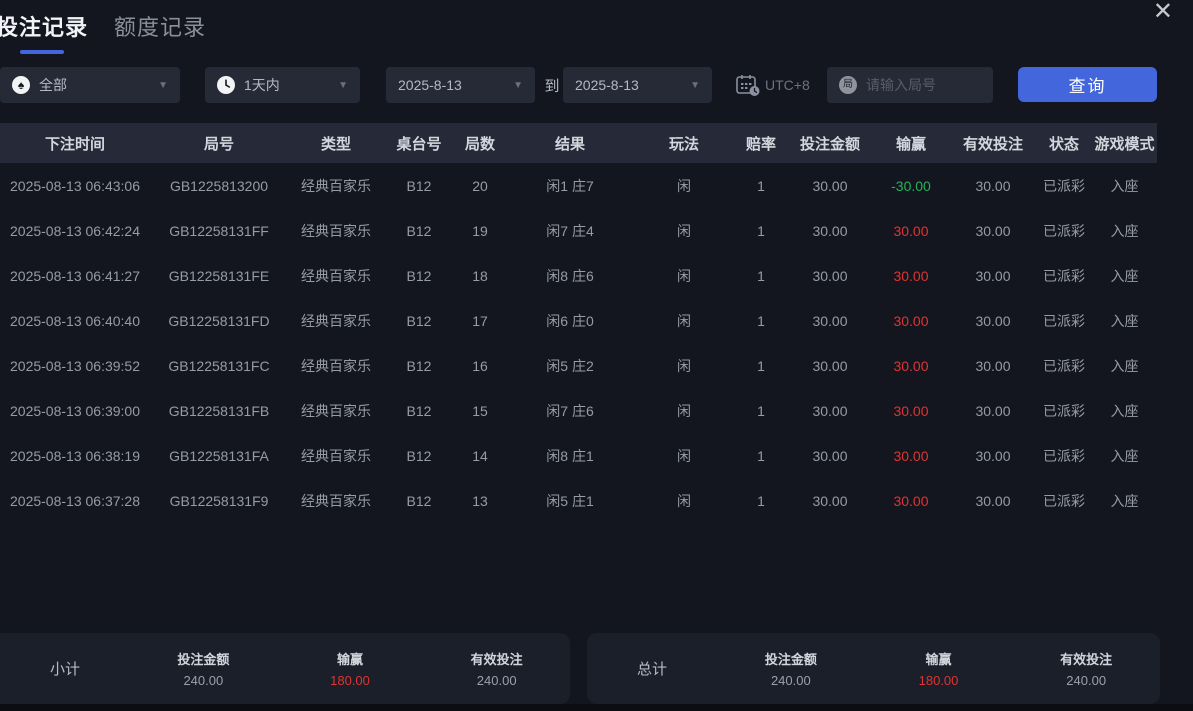  Describe the element at coordinates (75, 455) in the screenshot. I see `cell-bet-time: 2025-08-13 06:38:19` at that location.